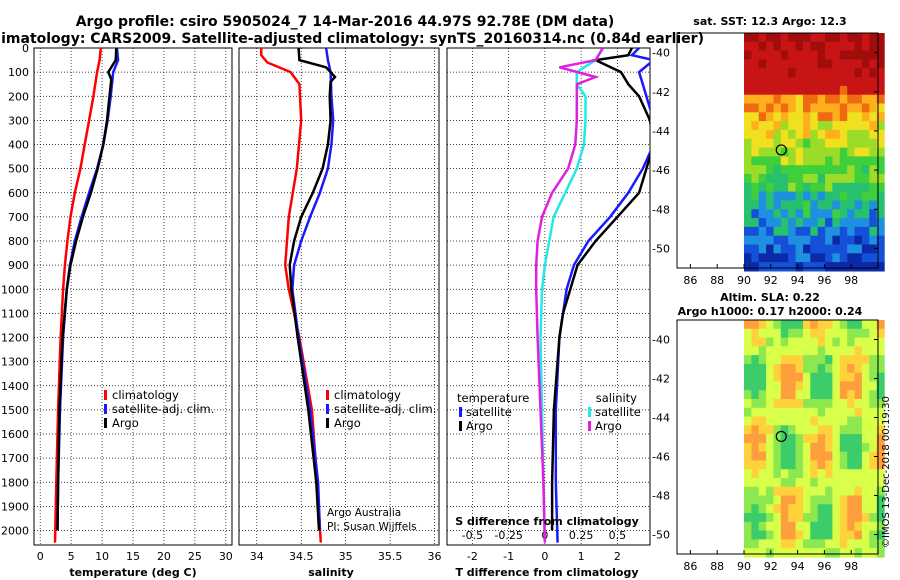  Describe the element at coordinates (257, 556) in the screenshot. I see `x-tick-label: 34` at that location.